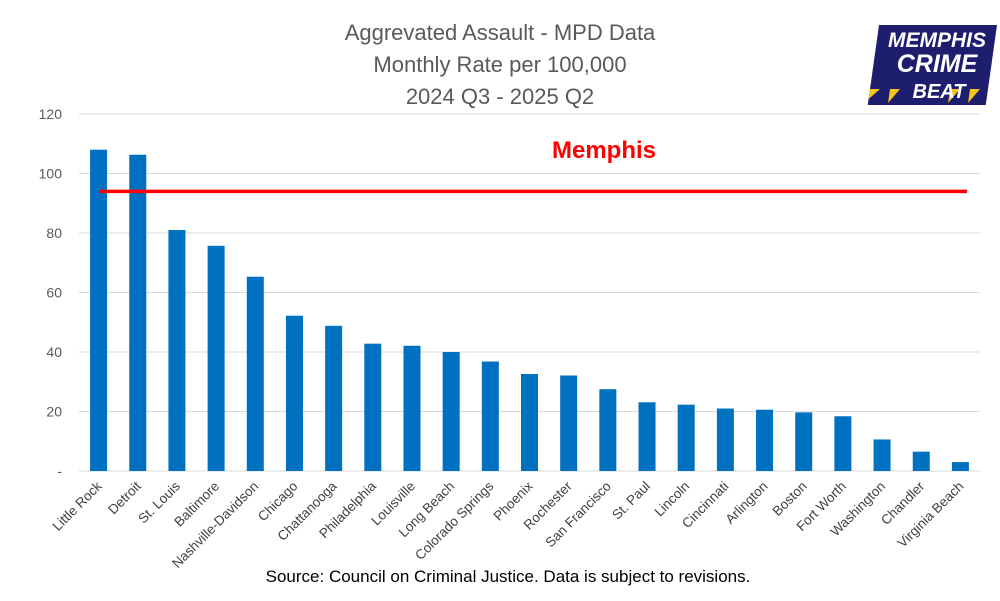  Describe the element at coordinates (533, 165) in the screenshot. I see `memphis-reference: Memphis` at that location.